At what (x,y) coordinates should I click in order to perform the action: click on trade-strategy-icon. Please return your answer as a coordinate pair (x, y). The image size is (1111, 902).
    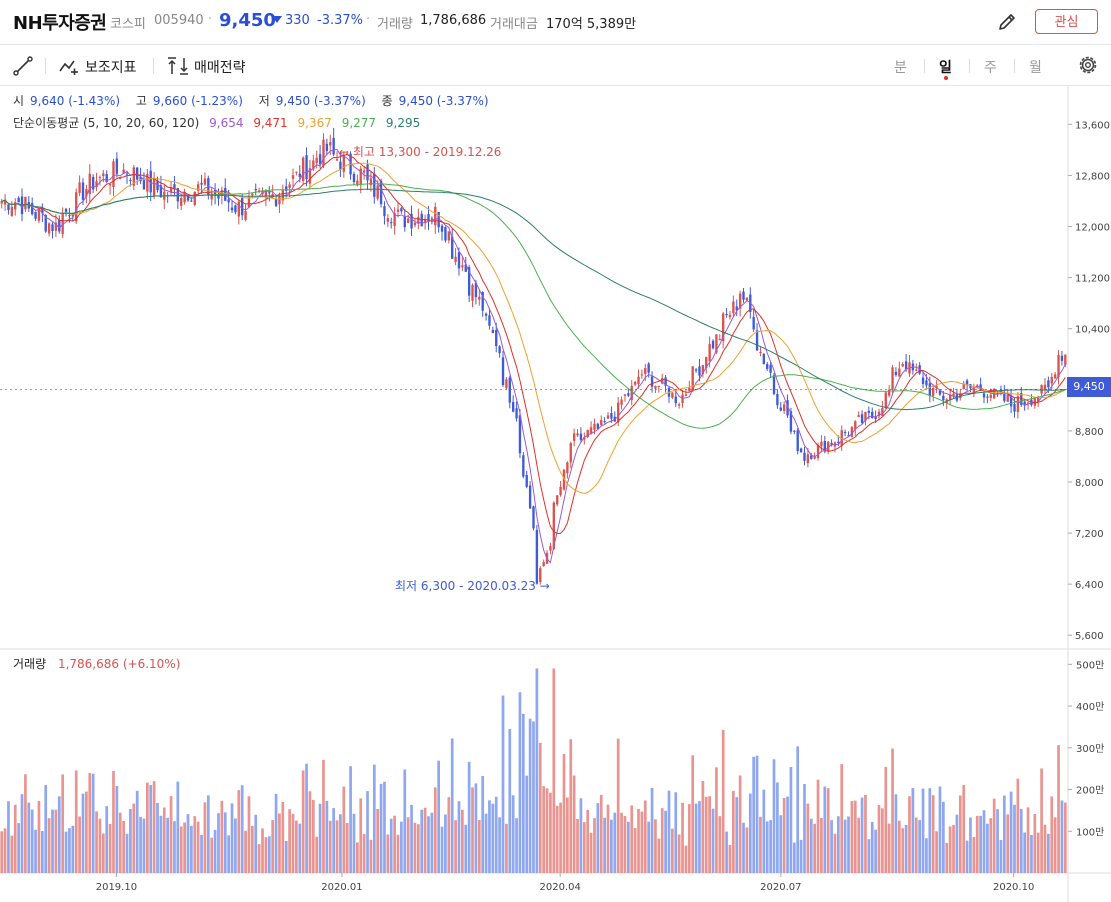
    Looking at the image, I should click on (178, 66).